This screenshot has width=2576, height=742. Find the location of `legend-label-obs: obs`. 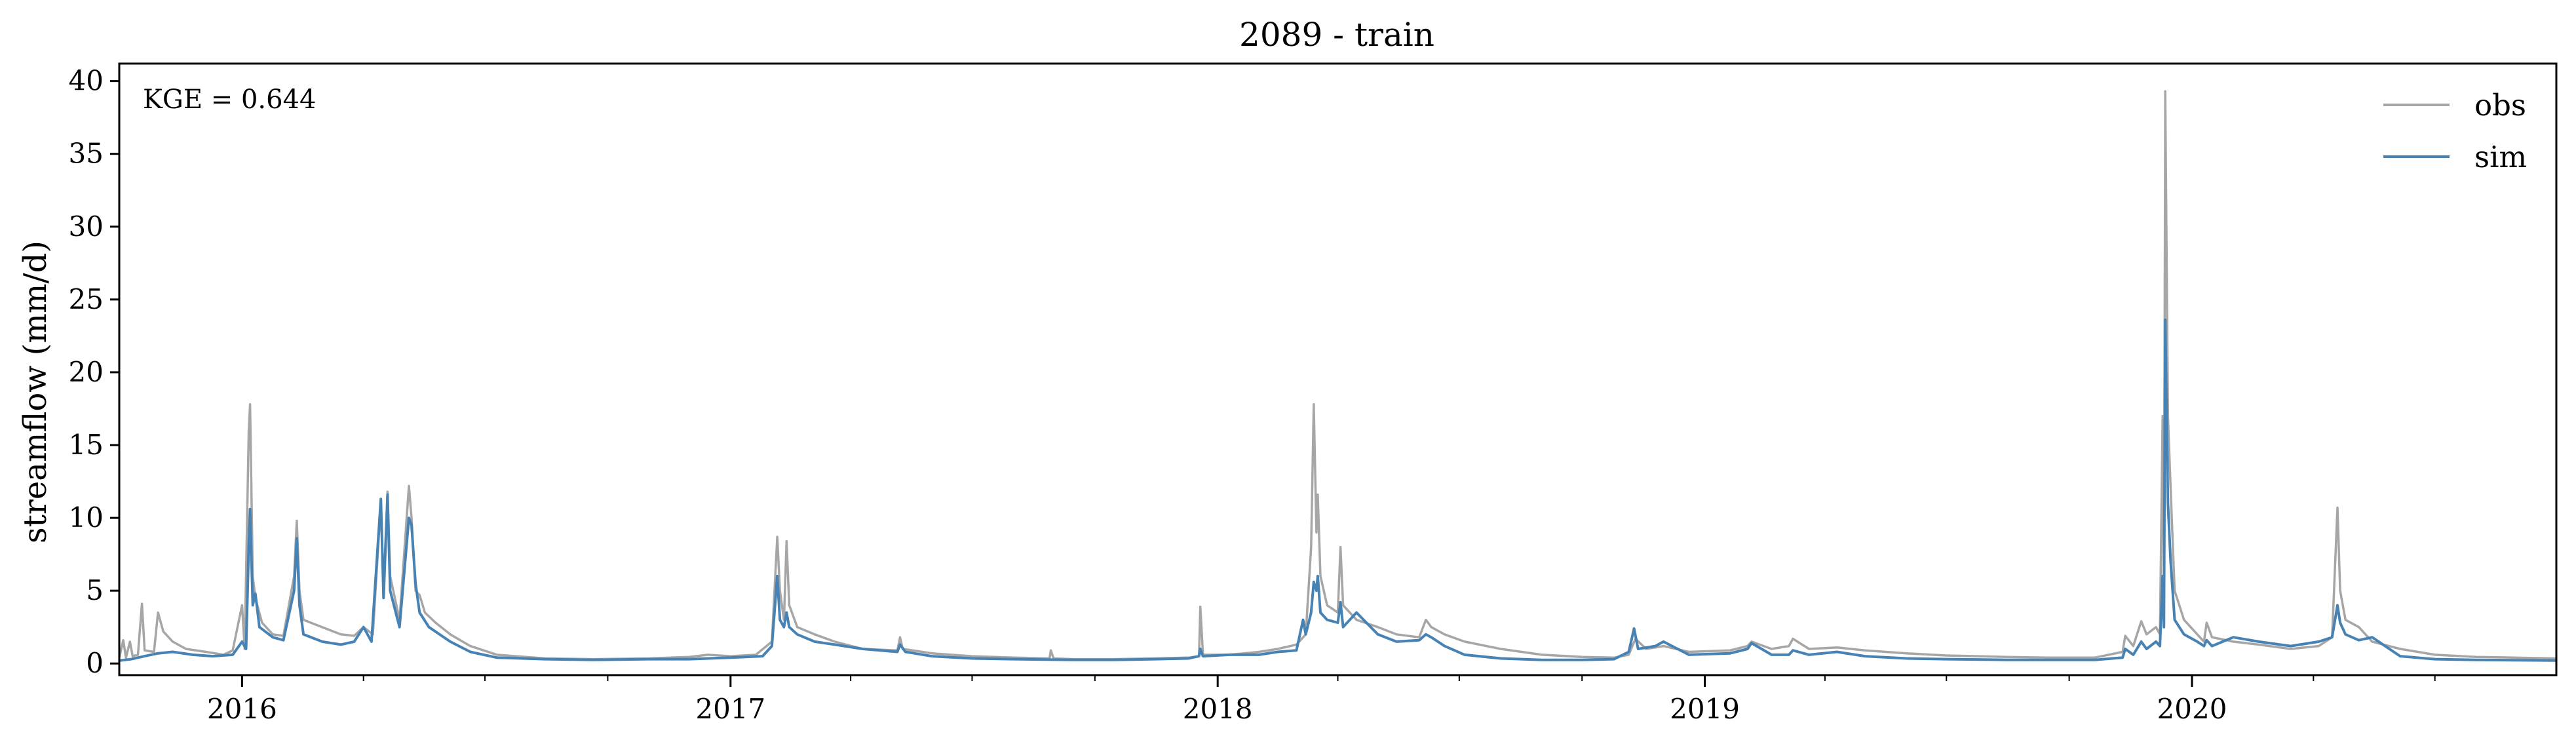

legend-label-obs: obs is located at coordinates (2500, 105).